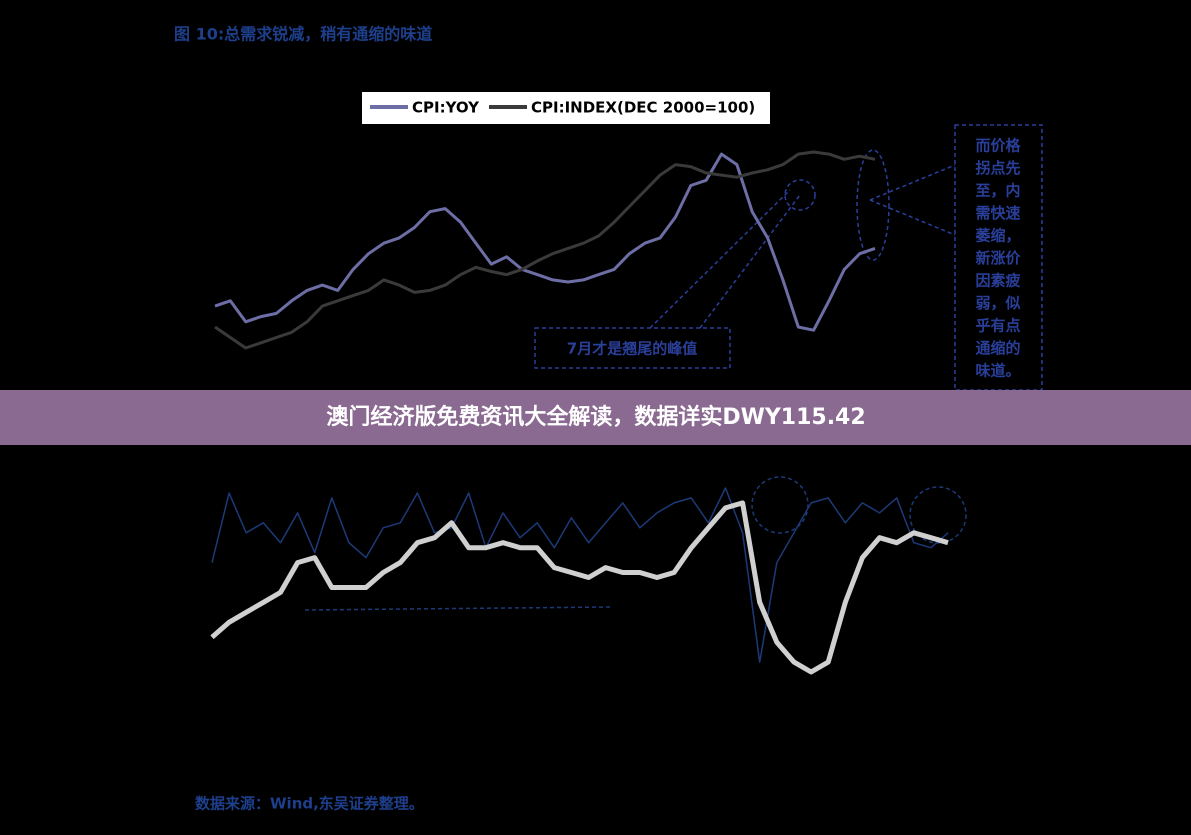 The image size is (1191, 835). I want to click on guide-line, so click(457, 608).